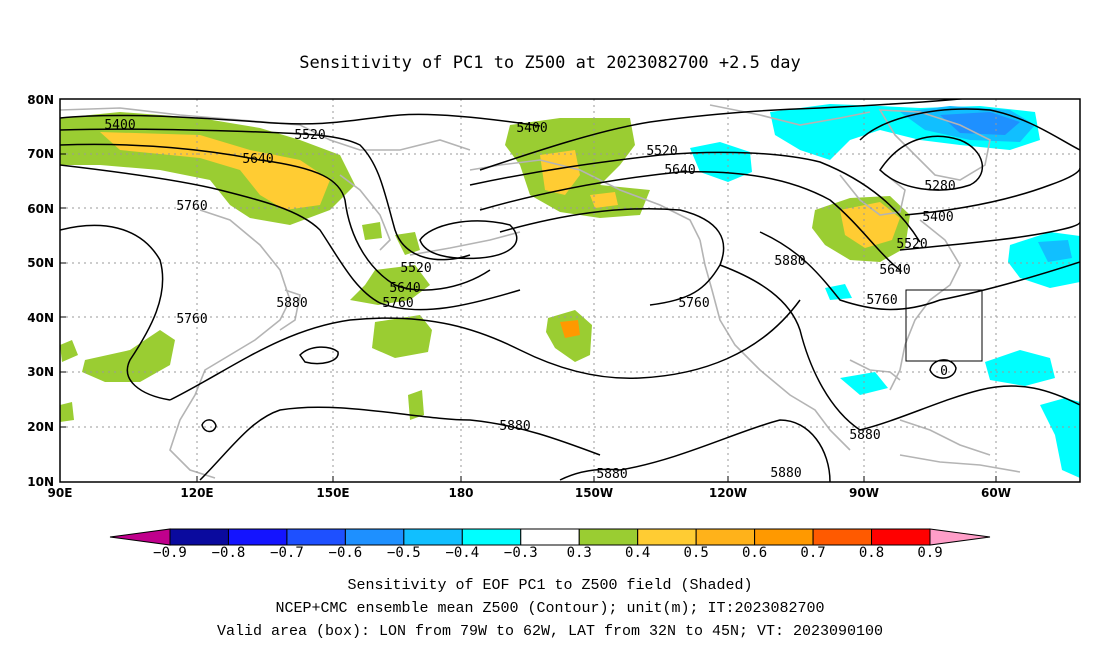 Image resolution: width=1100 pixels, height=650 pixels. I want to click on contour-5880-south, so click(115, 312).